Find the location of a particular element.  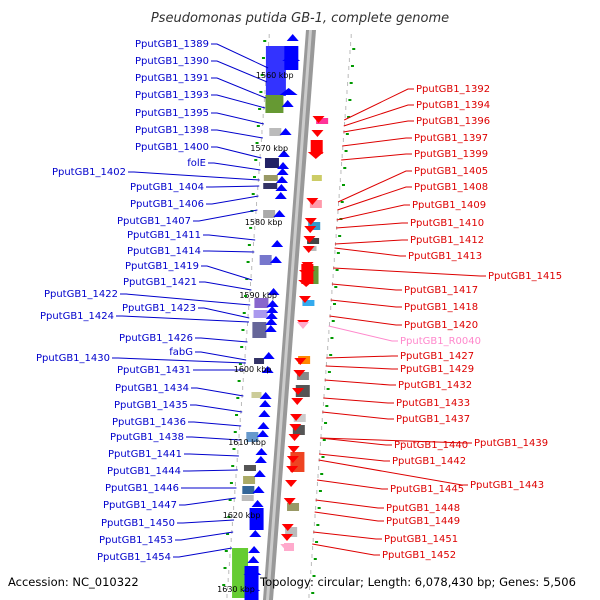

gene-label-left: PputGB1_1441 is located at coordinates (145, 454).